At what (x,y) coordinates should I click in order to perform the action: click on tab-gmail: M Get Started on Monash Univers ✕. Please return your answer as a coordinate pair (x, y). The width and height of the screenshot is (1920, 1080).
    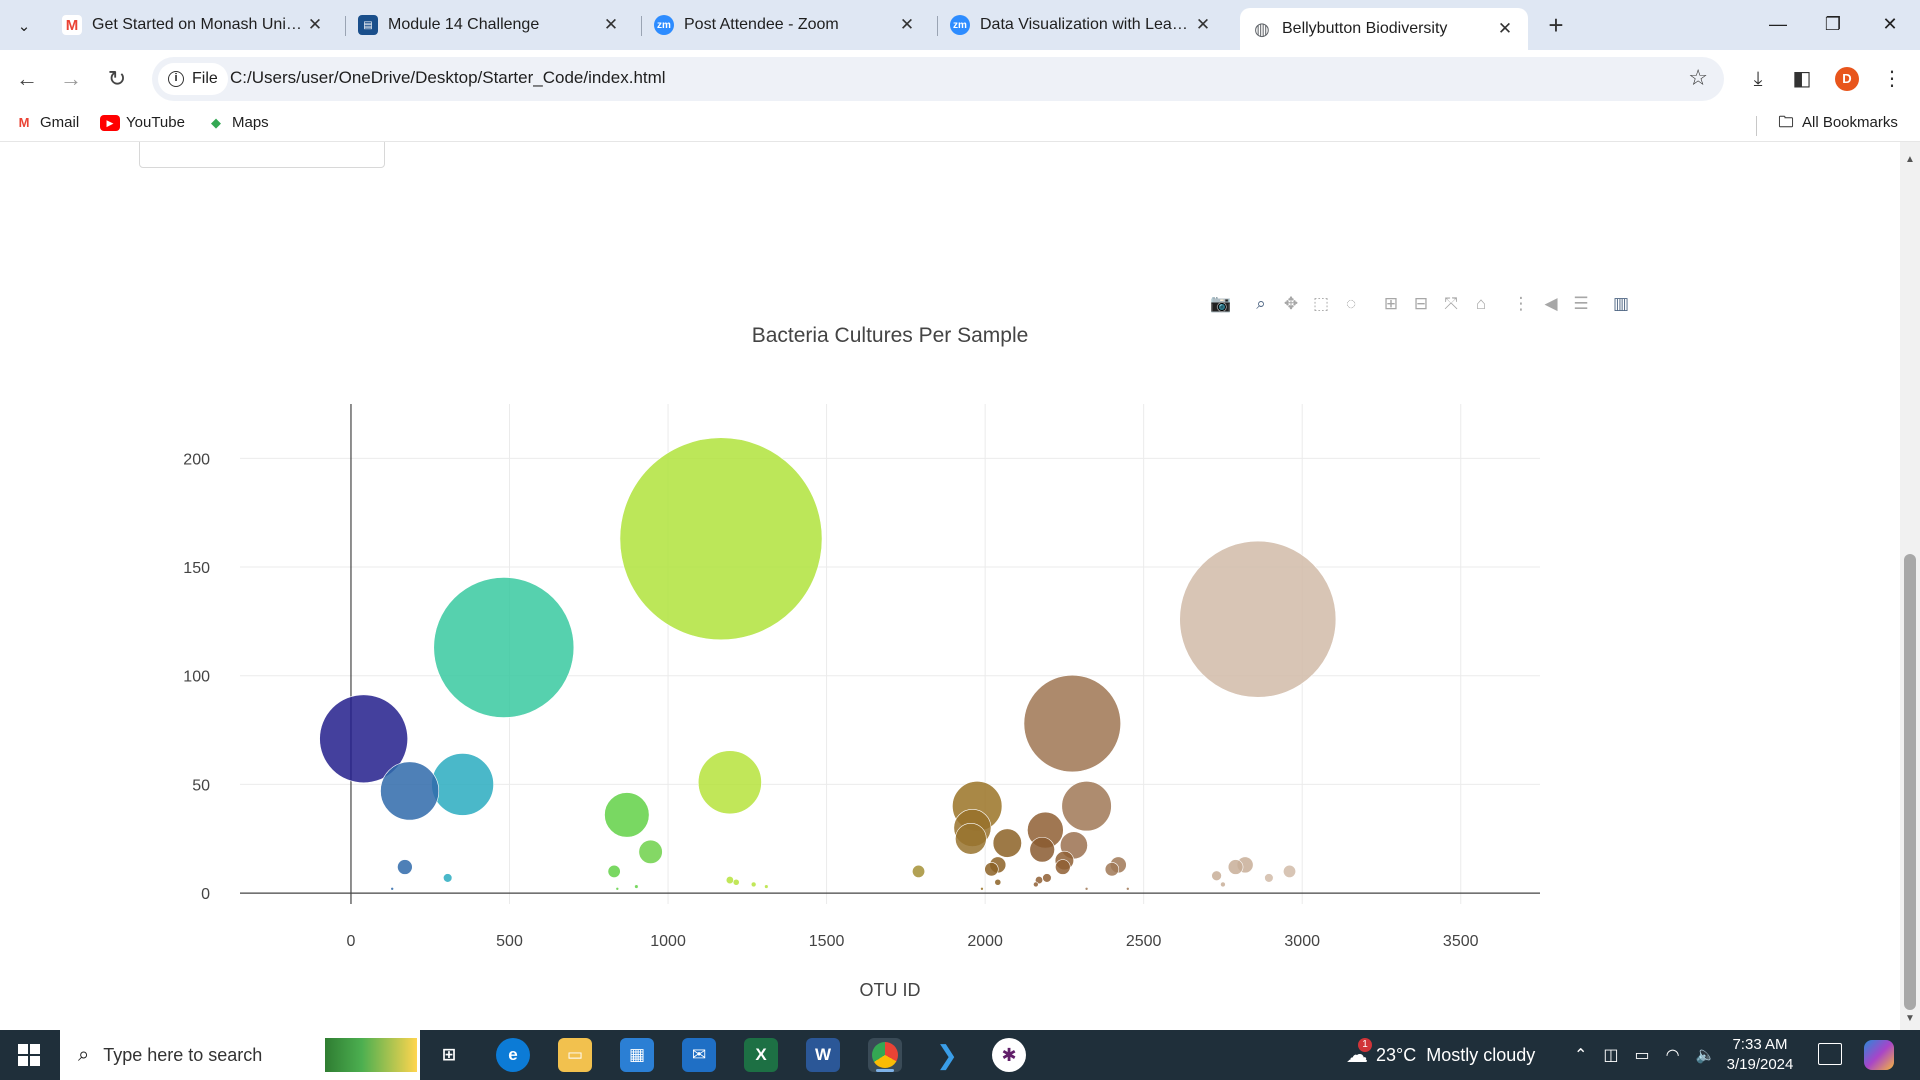
    Looking at the image, I should click on (194, 25).